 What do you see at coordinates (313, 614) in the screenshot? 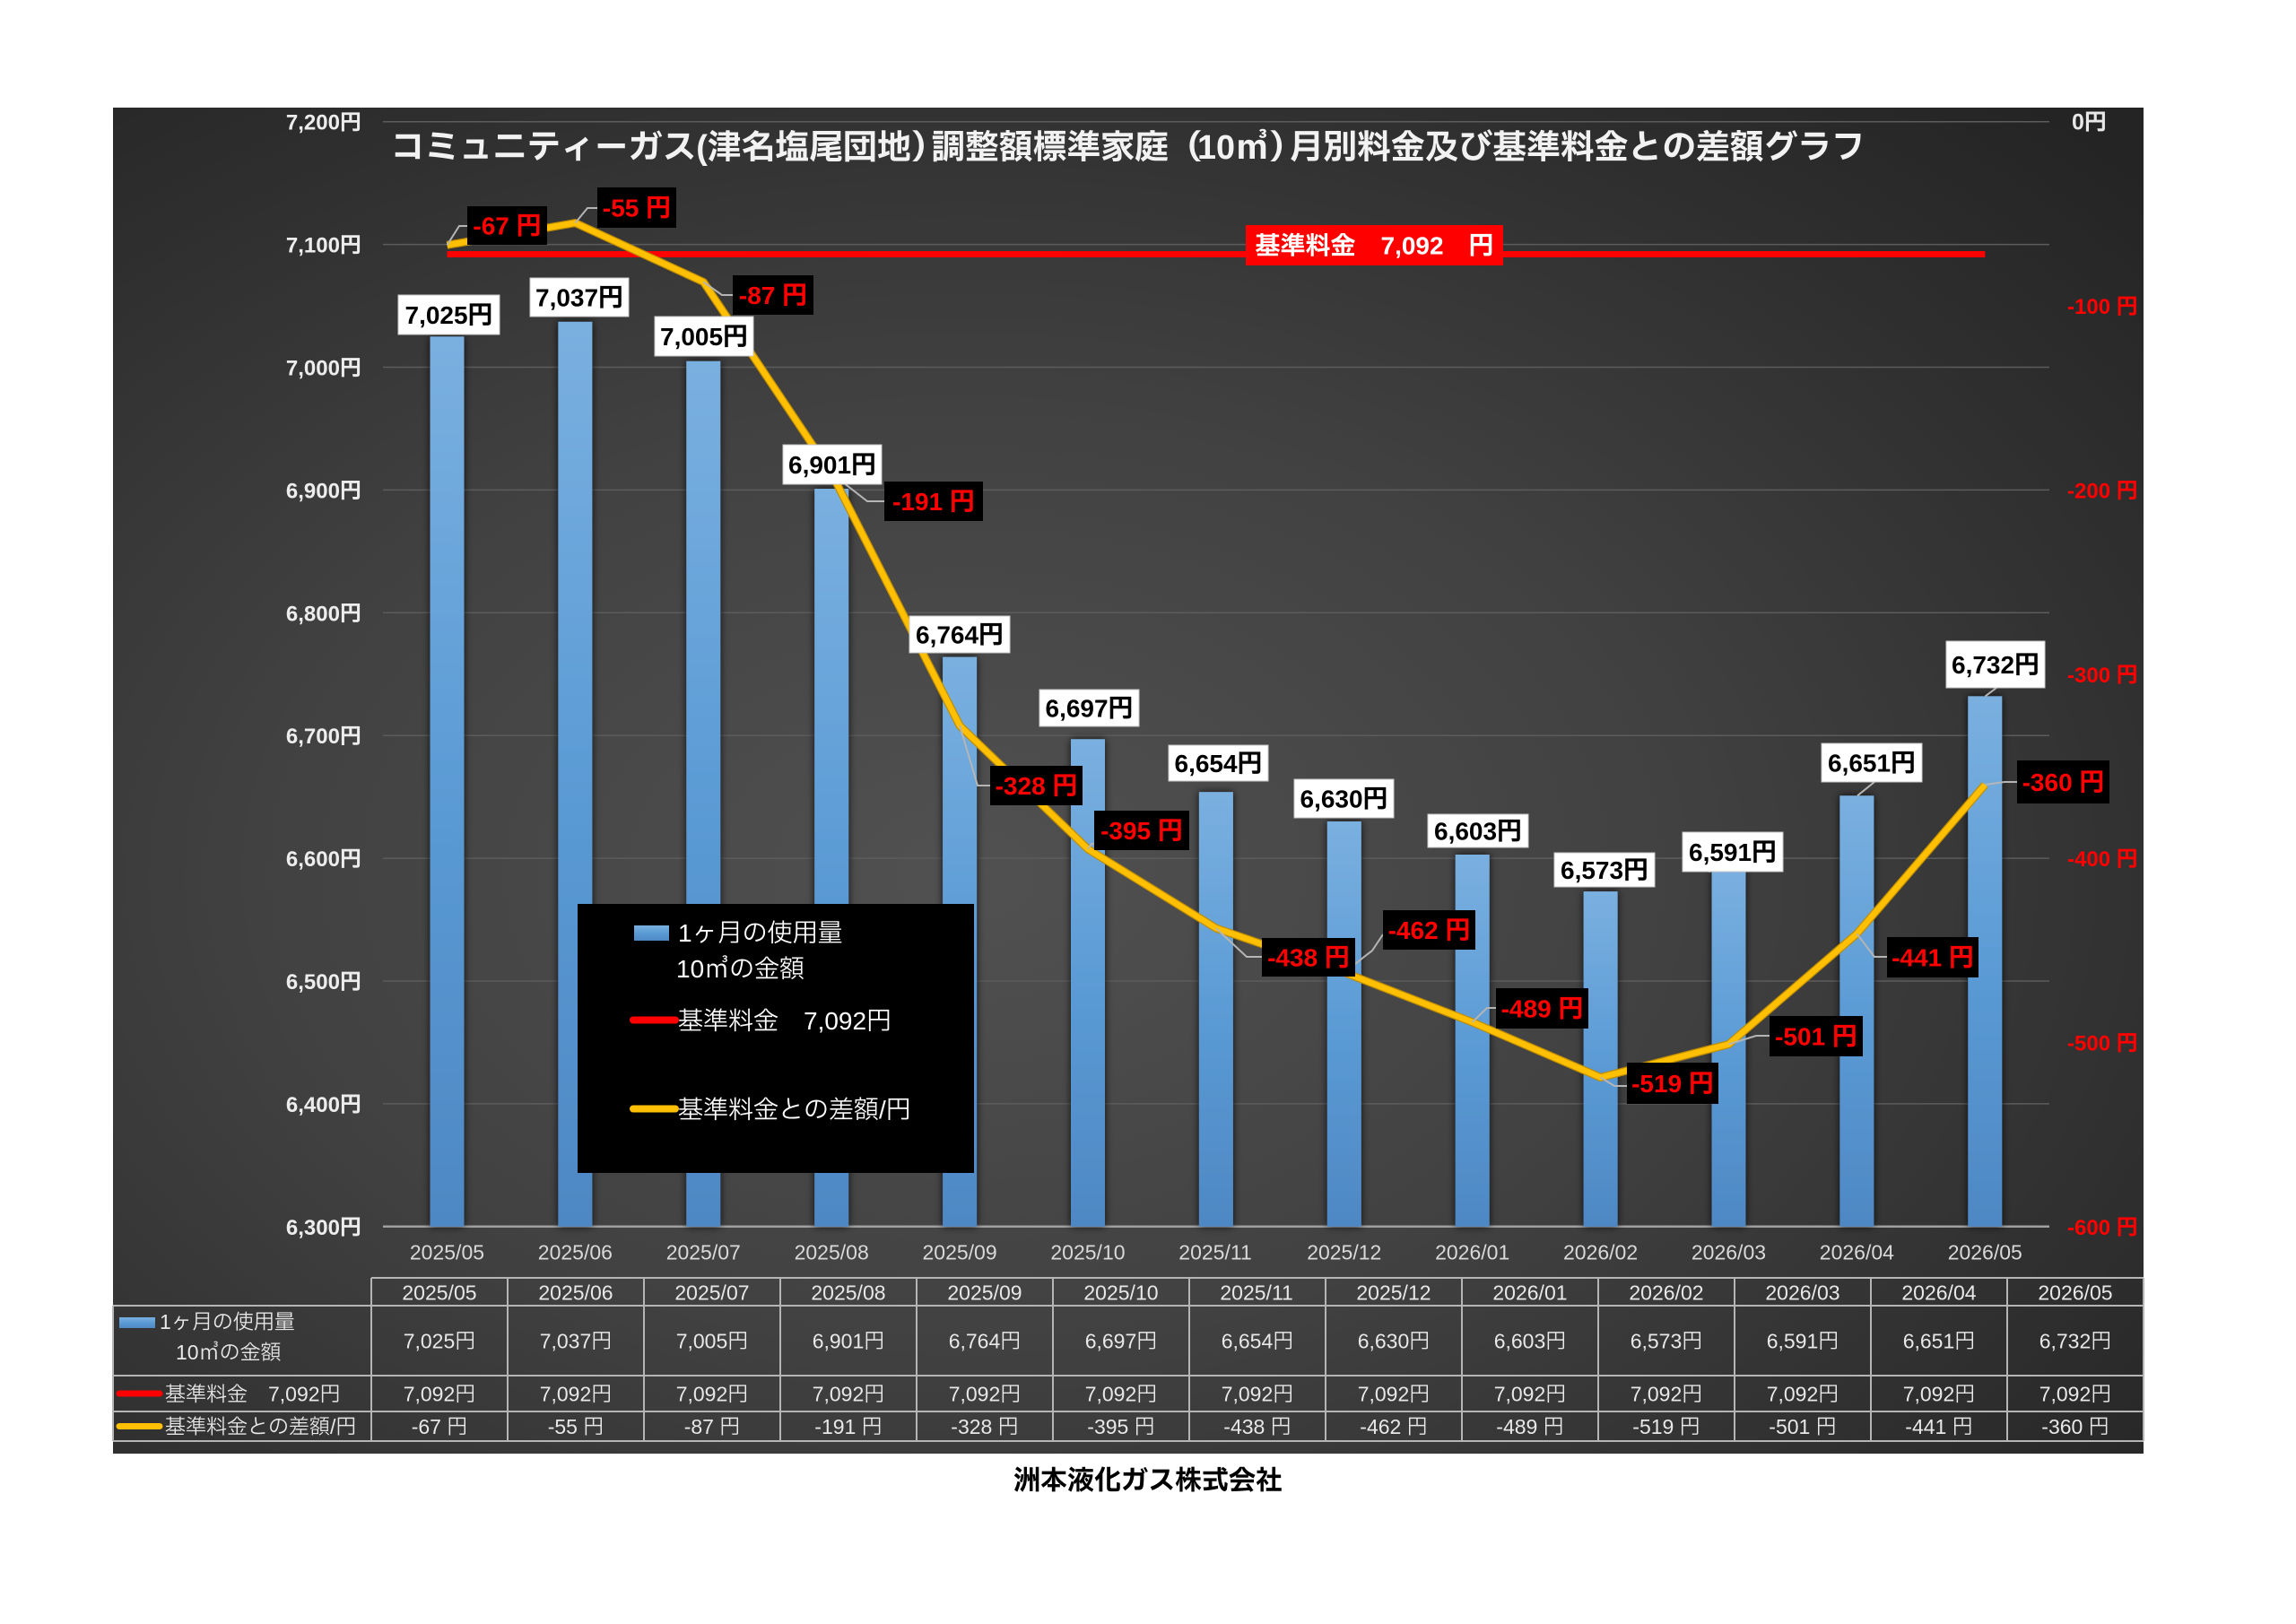
I see `svg-text: 6,800` at bounding box center [313, 614].